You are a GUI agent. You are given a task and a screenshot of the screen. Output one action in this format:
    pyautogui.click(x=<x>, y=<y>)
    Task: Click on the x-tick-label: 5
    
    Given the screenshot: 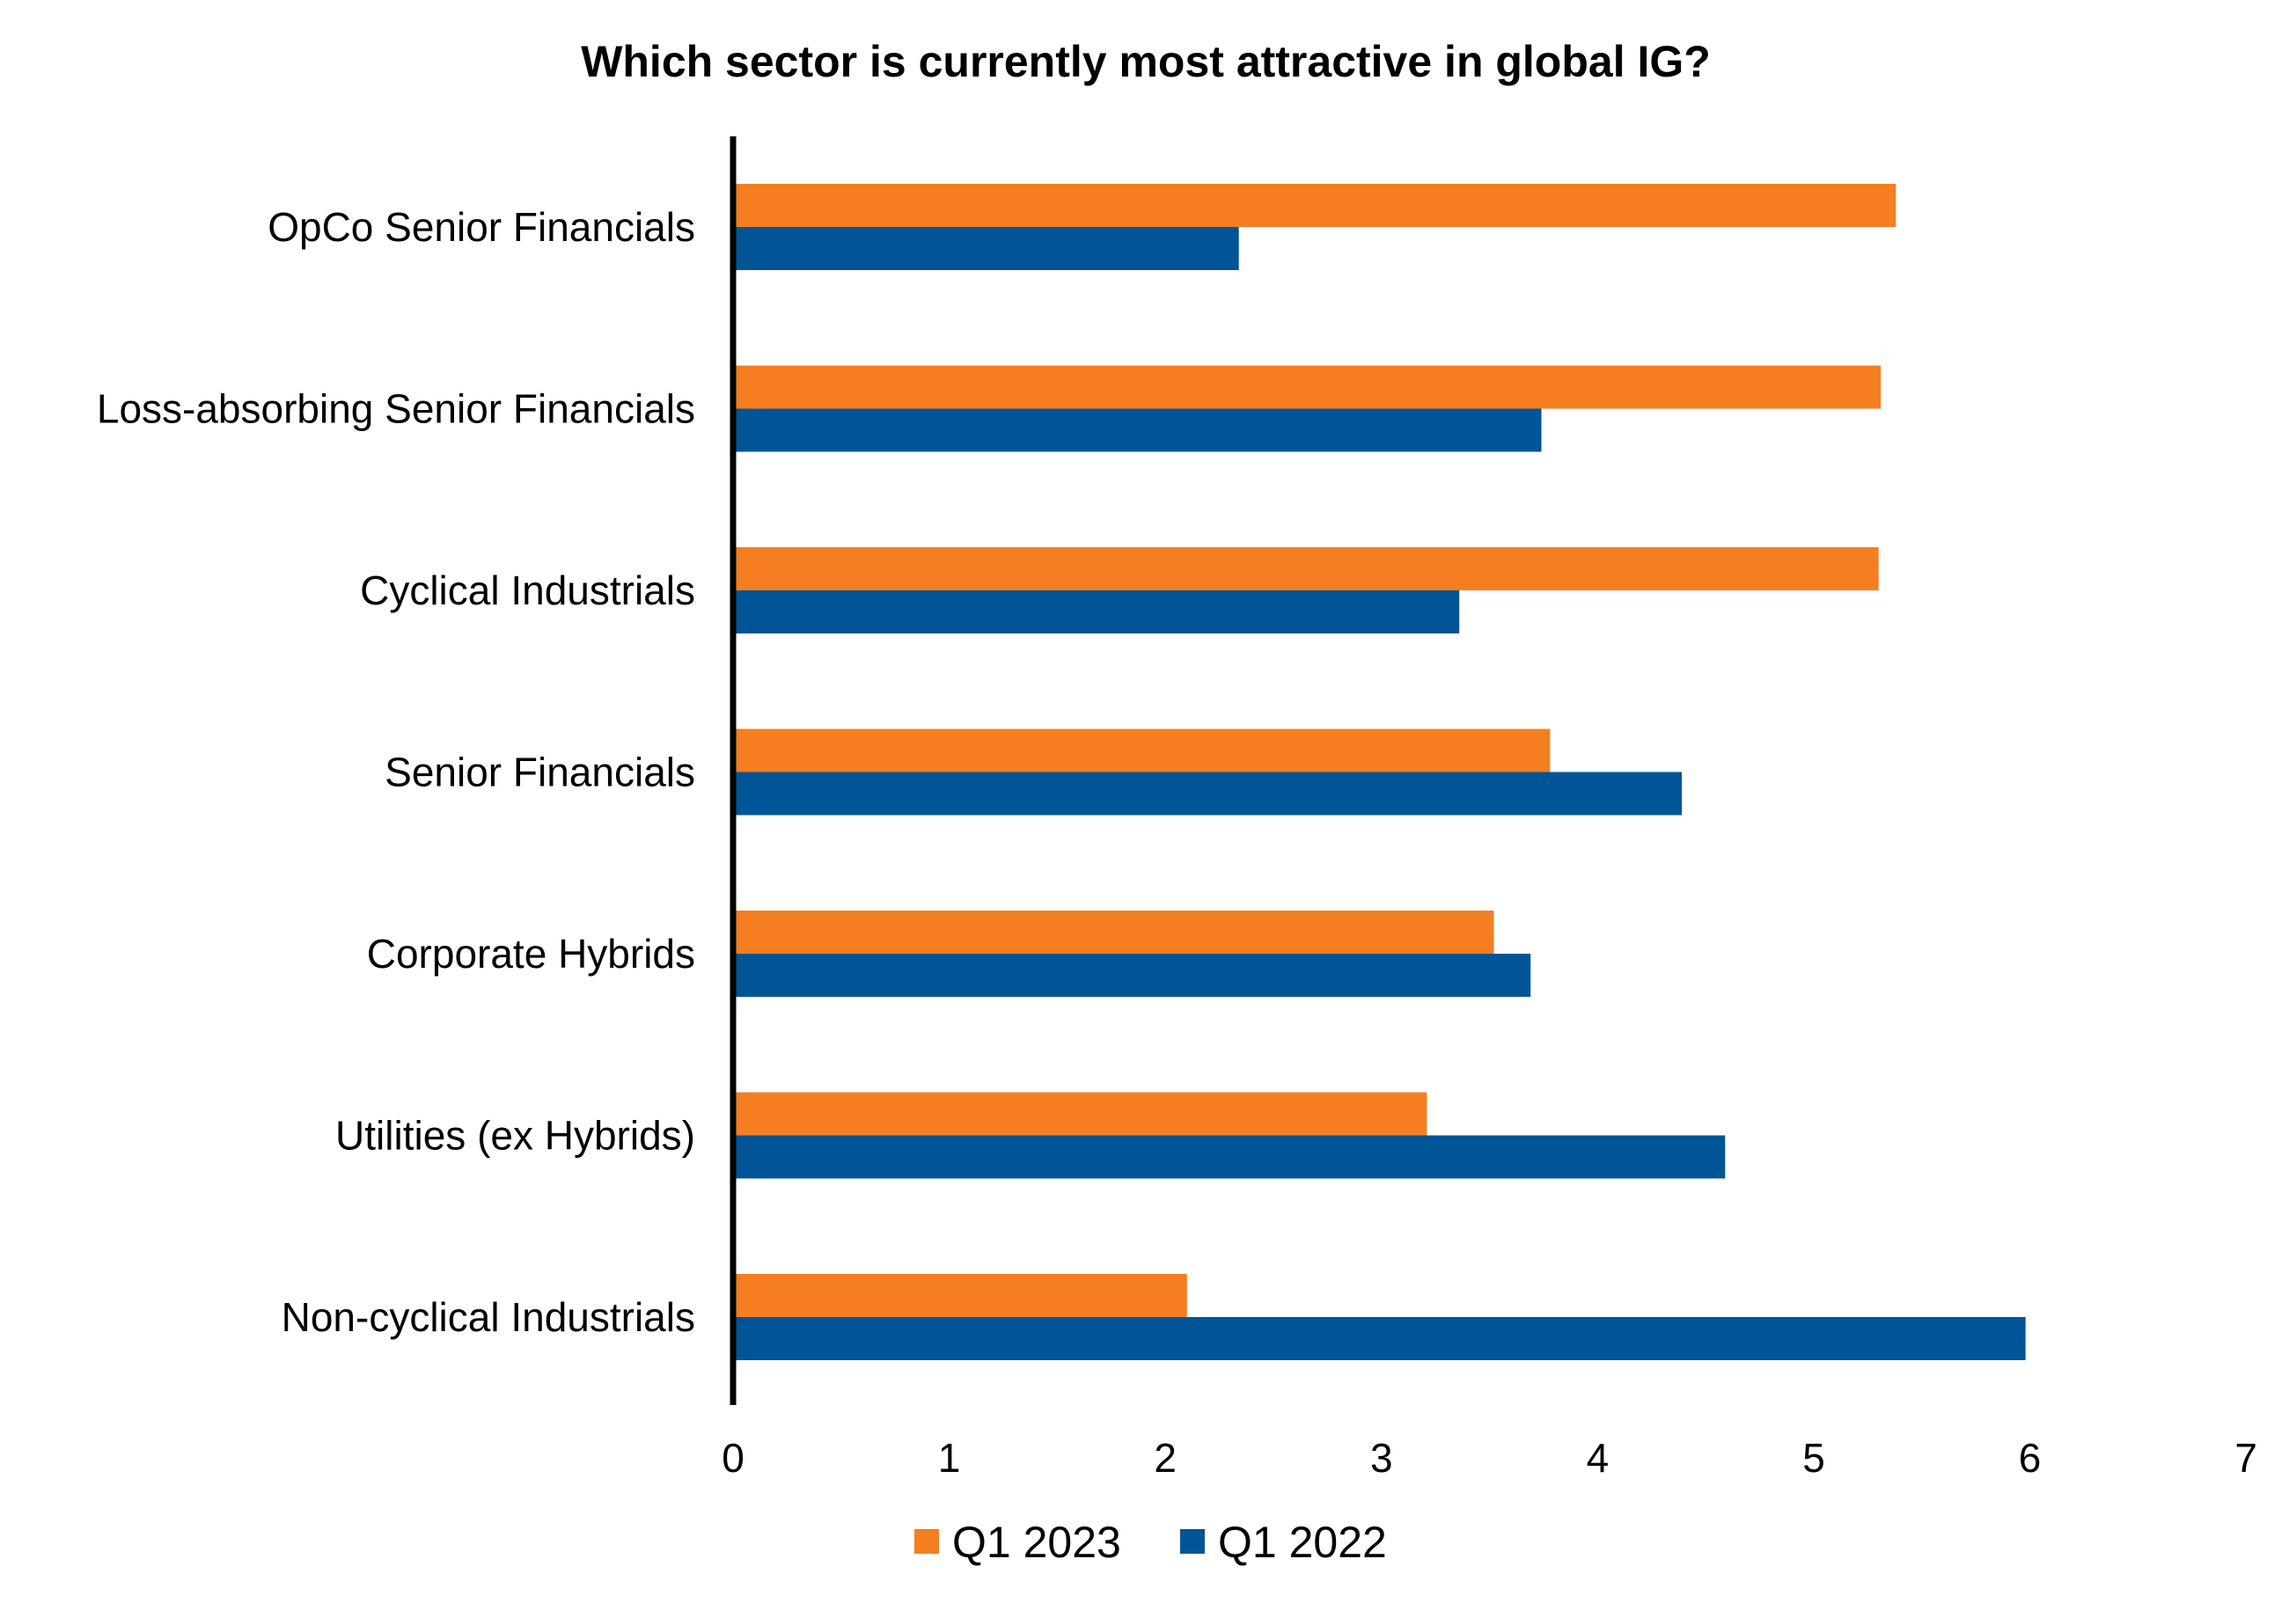 What is the action you would take?
    pyautogui.click(x=1813, y=1458)
    